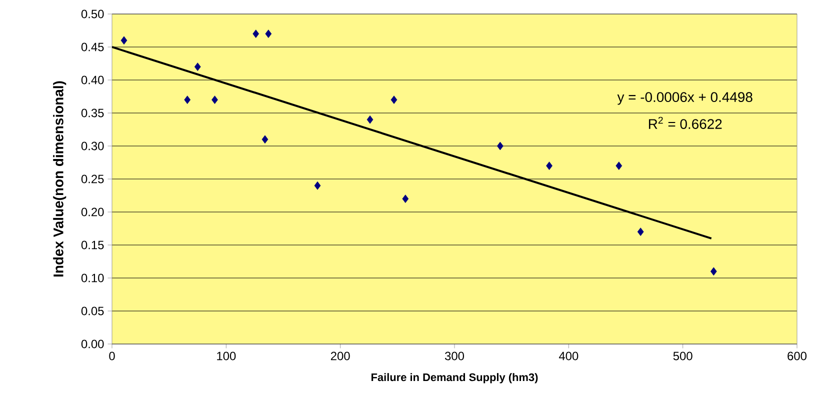 This screenshot has width=828, height=420. Describe the element at coordinates (92, 179) in the screenshot. I see `y-tick-label: 0.25` at that location.